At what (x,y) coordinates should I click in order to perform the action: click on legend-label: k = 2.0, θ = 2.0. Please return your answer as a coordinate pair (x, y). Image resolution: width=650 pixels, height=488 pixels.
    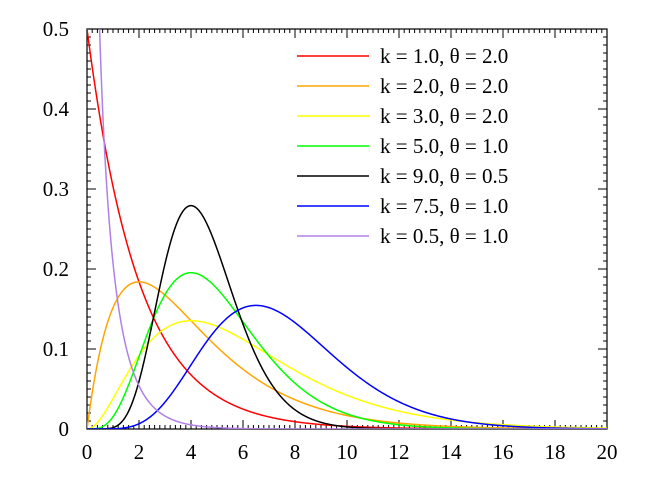
    Looking at the image, I should click on (444, 86).